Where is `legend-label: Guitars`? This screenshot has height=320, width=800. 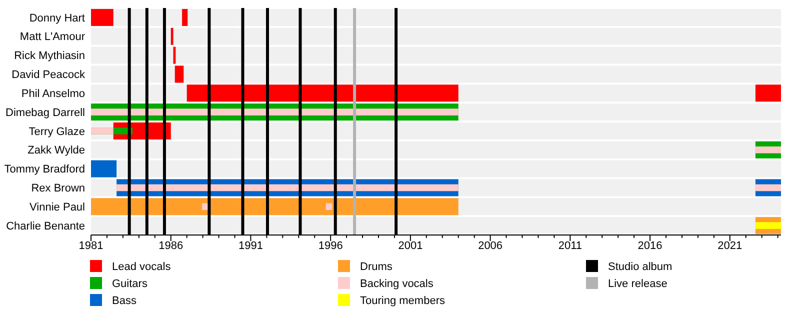
legend-label: Guitars is located at coordinates (130, 284).